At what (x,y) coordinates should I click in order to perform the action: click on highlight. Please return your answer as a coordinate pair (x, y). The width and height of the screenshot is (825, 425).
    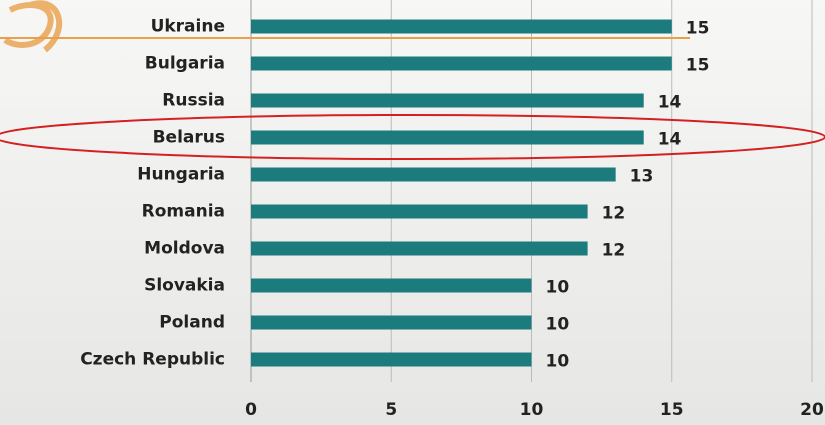
    Looking at the image, I should click on (412, 137).